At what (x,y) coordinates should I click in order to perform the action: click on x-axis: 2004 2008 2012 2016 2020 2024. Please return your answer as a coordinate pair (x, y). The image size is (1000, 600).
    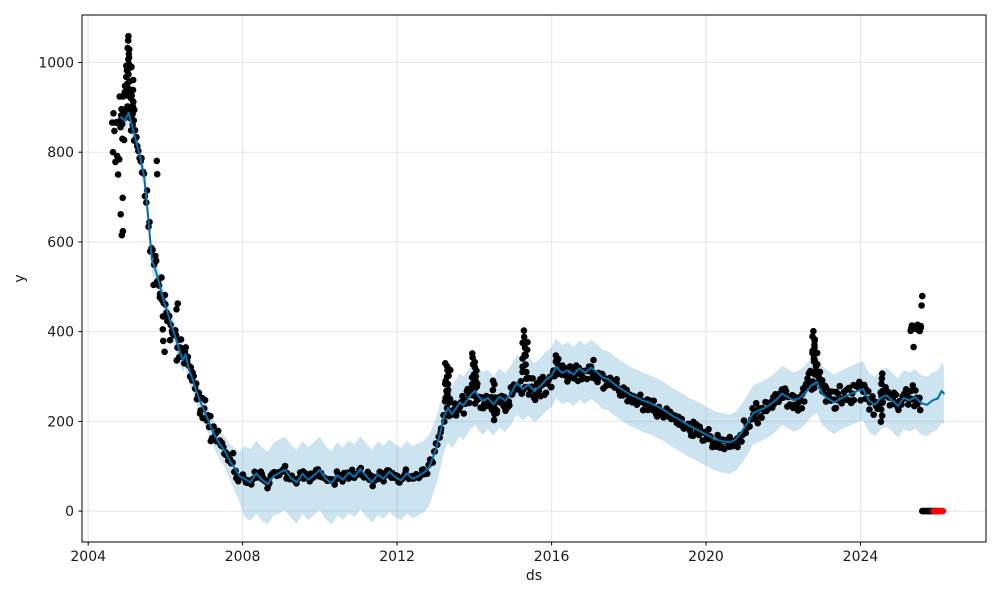
    Looking at the image, I should click on (474, 553).